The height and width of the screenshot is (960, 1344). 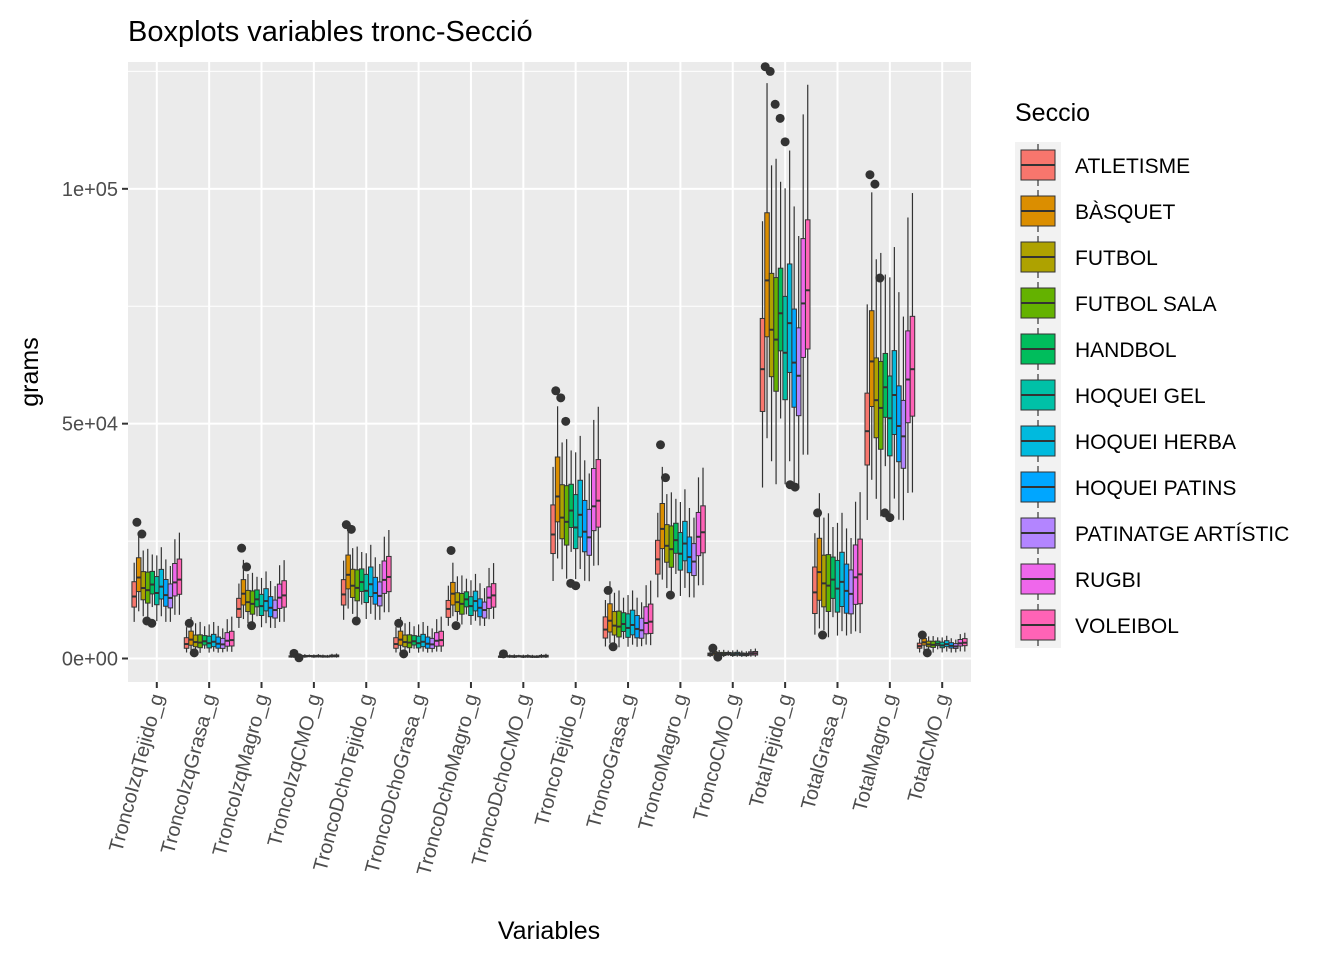 I want to click on box-TroncoGrasa_g-FUTBOL SALA, so click(x=619, y=619).